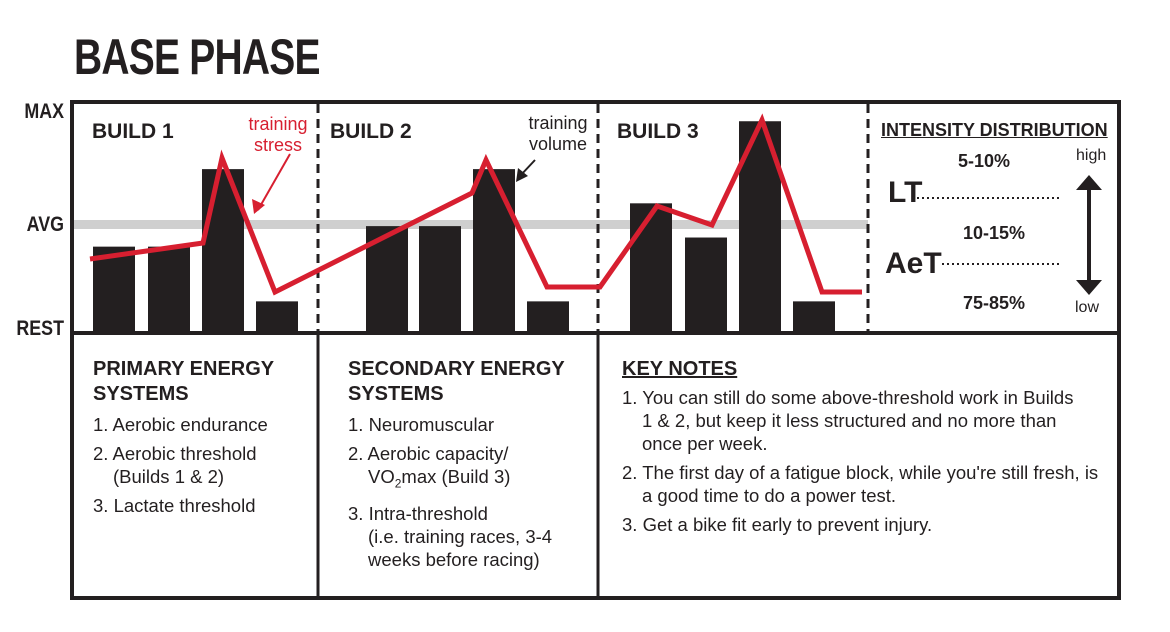 Image resolution: width=1170 pixels, height=632 pixels. I want to click on pct-between: 10-15%, so click(994, 233).